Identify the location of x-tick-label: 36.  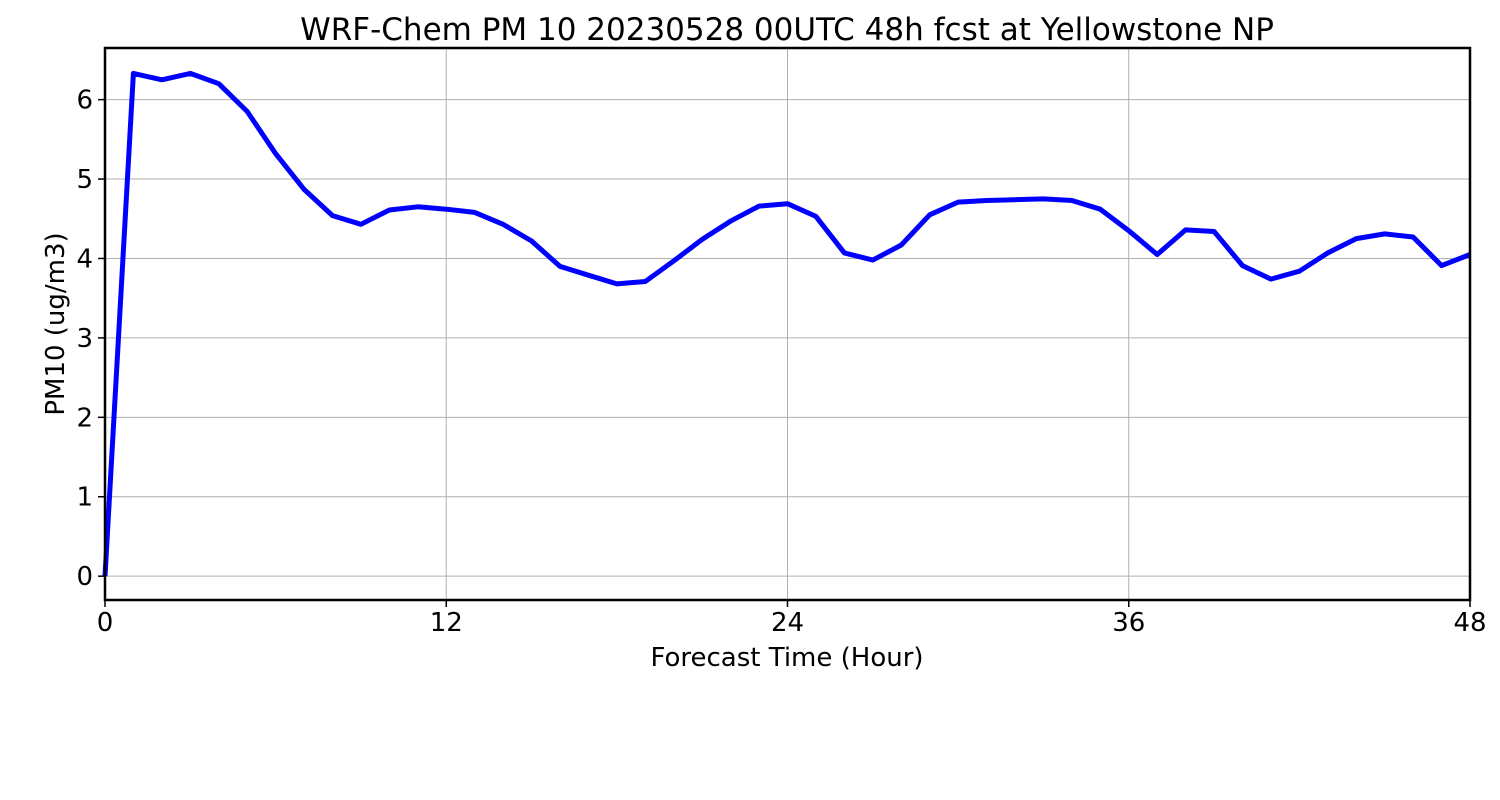
(1128, 623).